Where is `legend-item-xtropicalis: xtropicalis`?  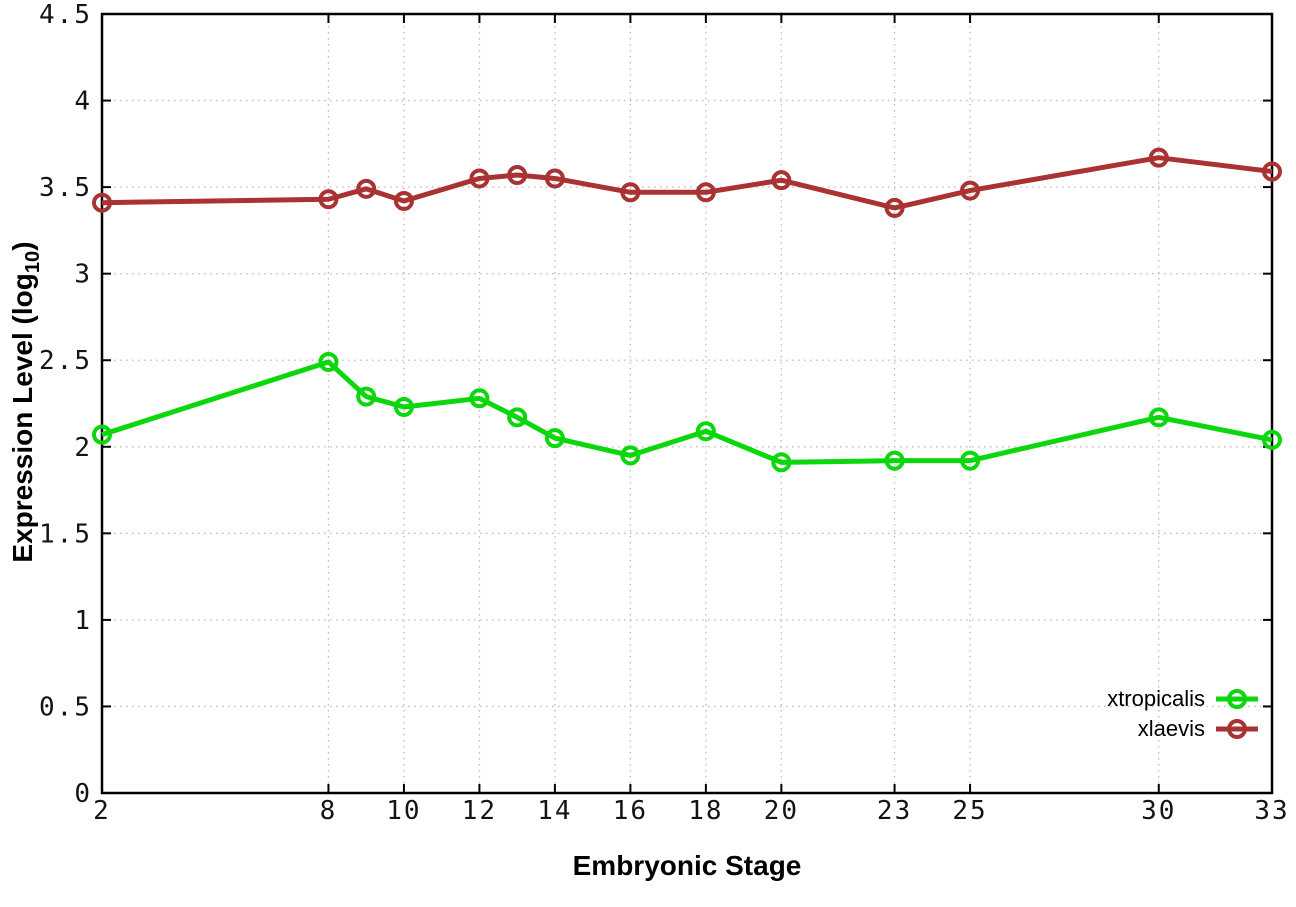
legend-item-xtropicalis: xtropicalis is located at coordinates (1183, 699).